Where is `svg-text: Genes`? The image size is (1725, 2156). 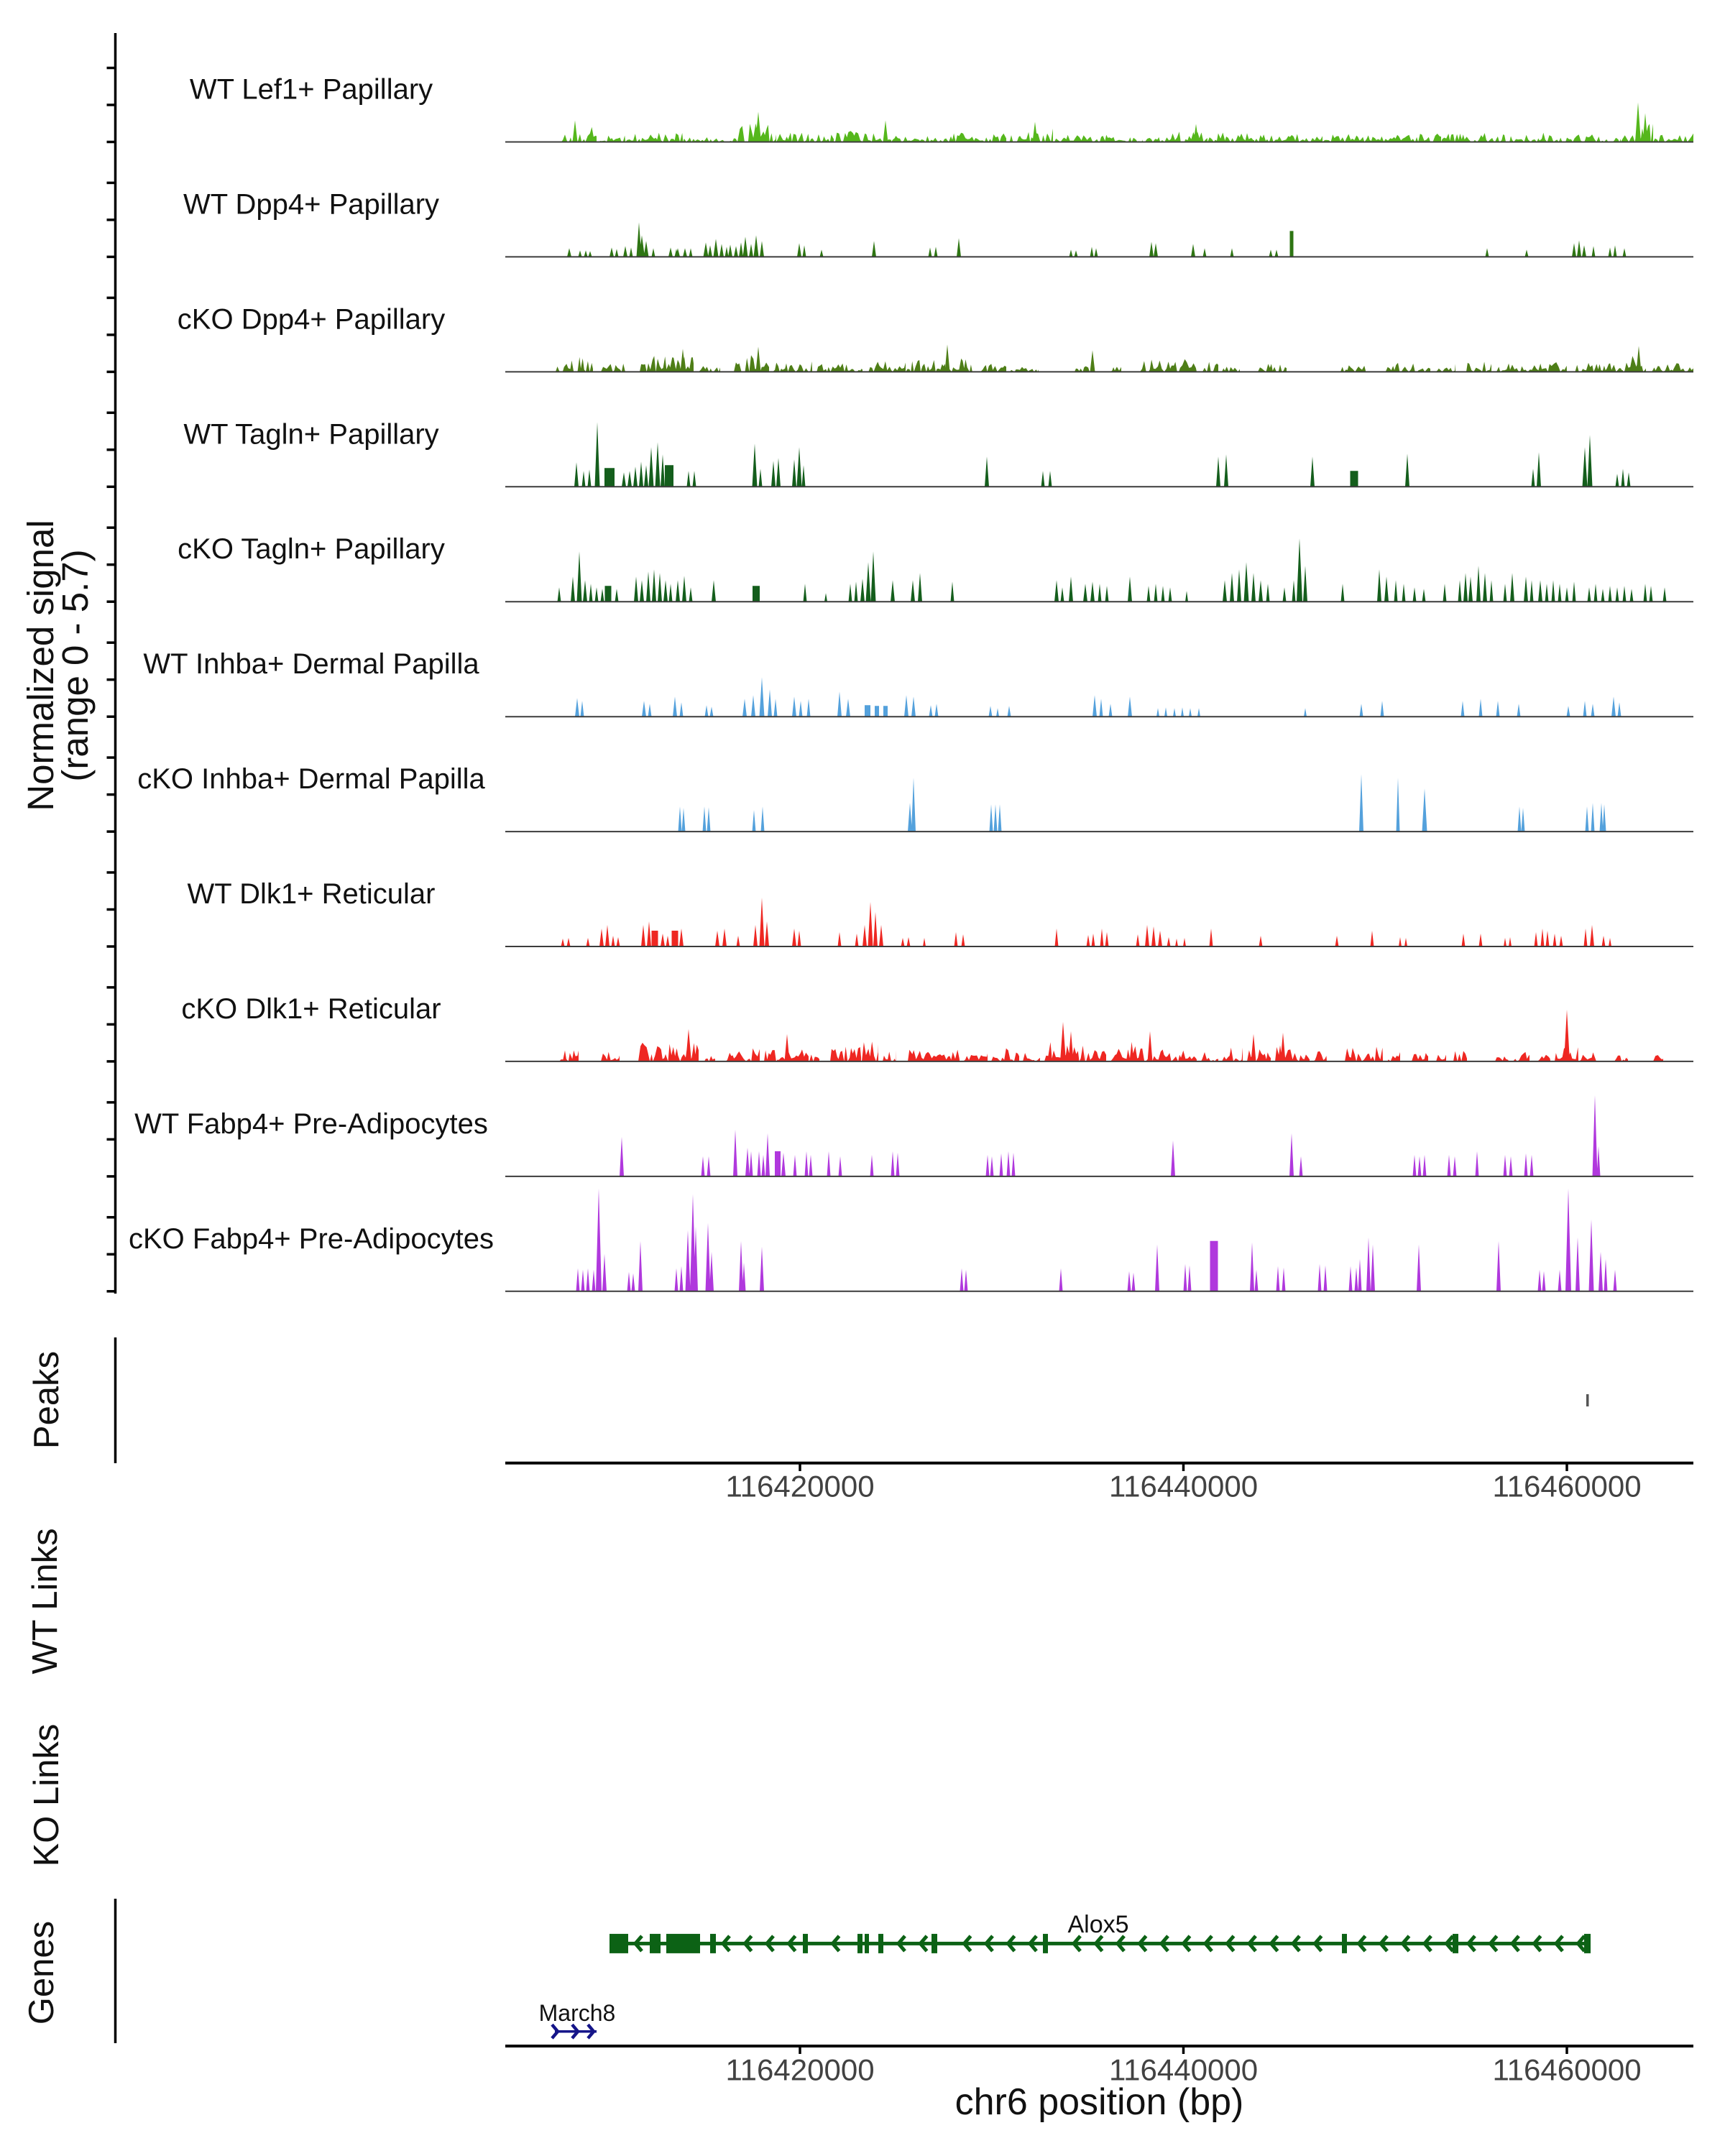 svg-text: Genes is located at coordinates (41, 1972).